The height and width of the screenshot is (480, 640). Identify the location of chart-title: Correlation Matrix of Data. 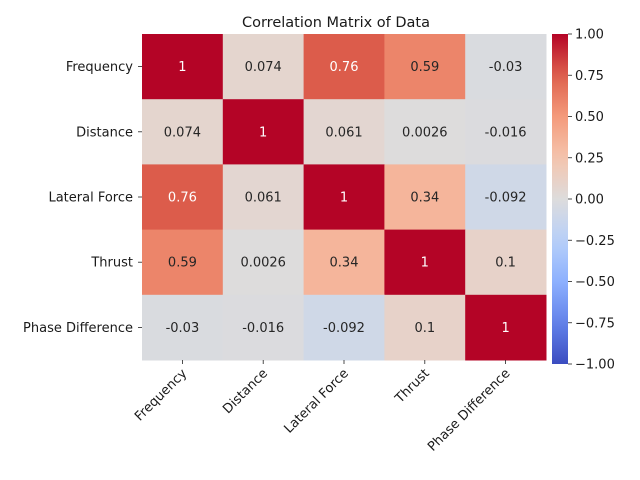
(336, 23).